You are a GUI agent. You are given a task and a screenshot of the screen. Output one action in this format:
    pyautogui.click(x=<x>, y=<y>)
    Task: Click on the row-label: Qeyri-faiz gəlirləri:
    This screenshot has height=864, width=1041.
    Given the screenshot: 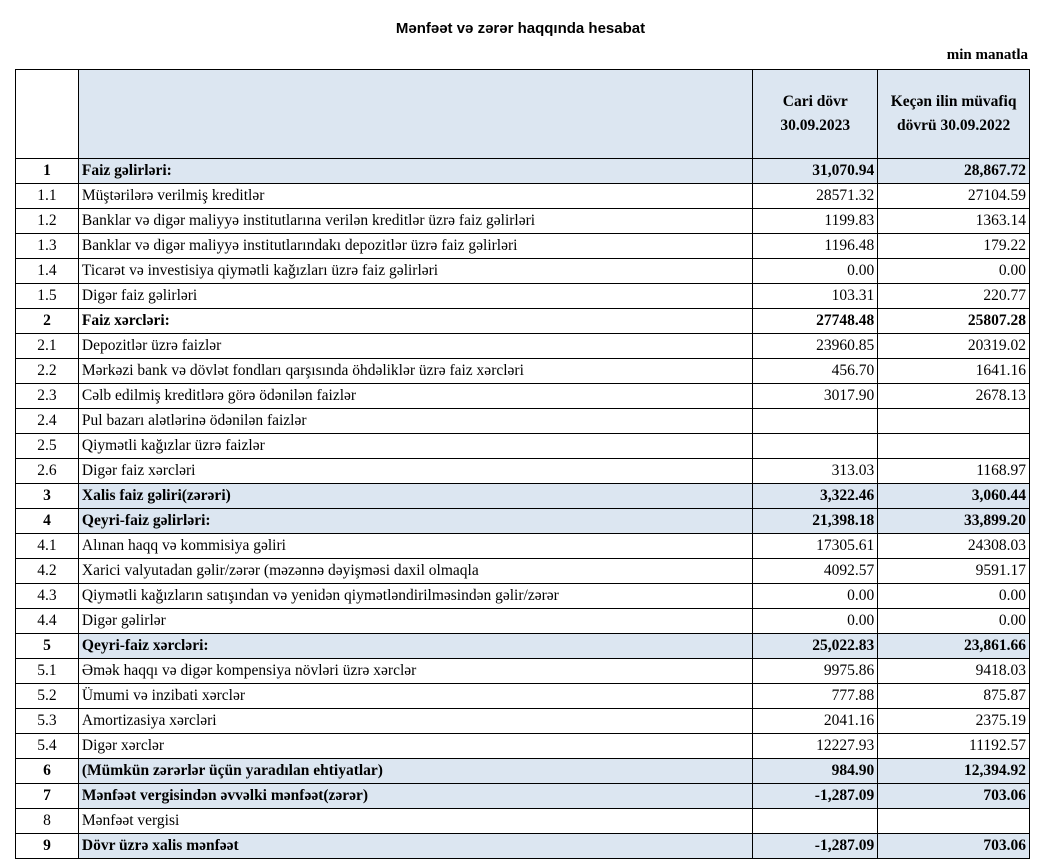 What is the action you would take?
    pyautogui.click(x=415, y=521)
    